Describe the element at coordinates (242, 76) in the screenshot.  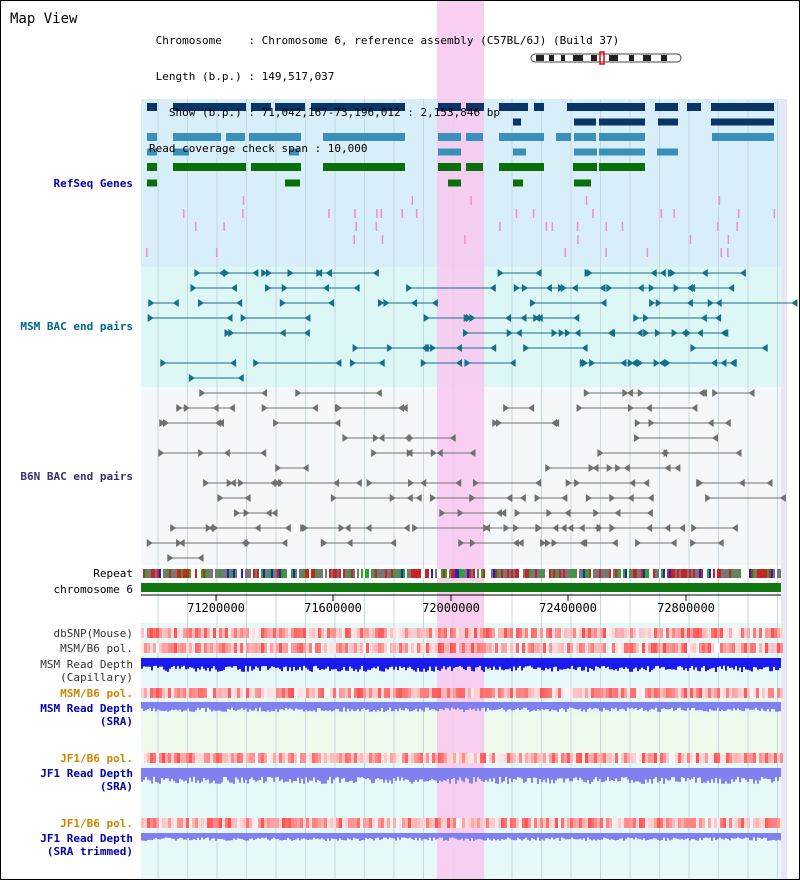
I see `info-line-length: Length (b.p.) : 149,517,037` at that location.